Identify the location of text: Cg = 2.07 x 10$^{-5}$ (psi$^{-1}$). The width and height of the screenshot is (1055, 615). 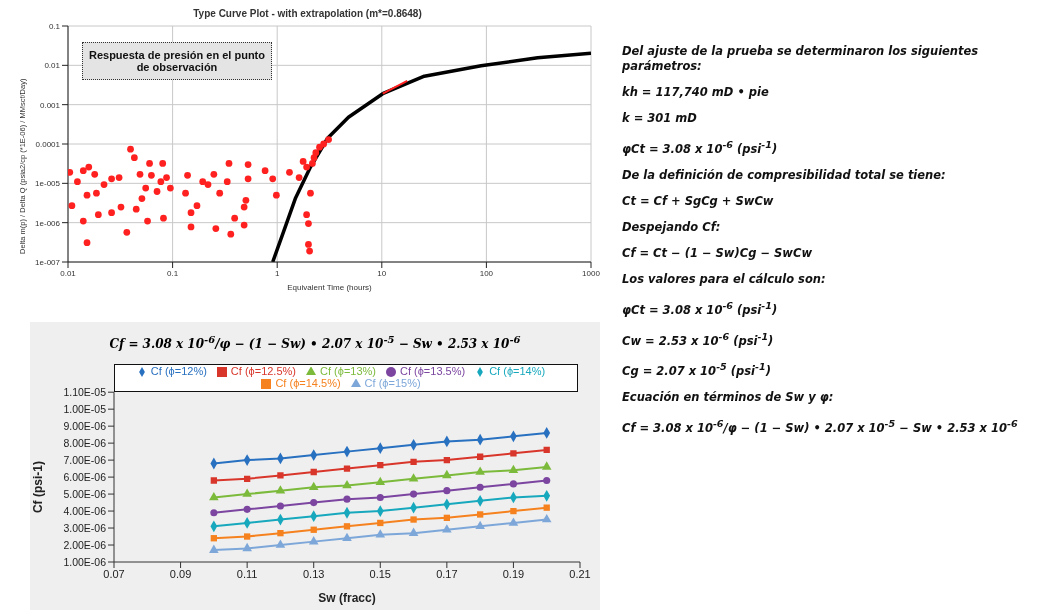
(697, 370).